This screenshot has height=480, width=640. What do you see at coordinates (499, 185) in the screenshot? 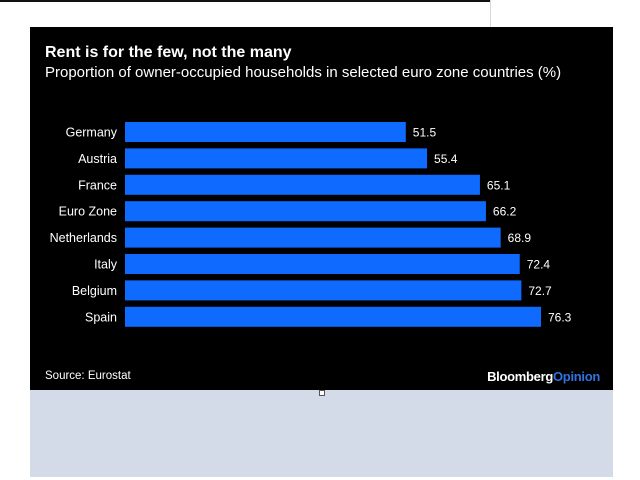
I see `value-label: 65.1` at bounding box center [499, 185].